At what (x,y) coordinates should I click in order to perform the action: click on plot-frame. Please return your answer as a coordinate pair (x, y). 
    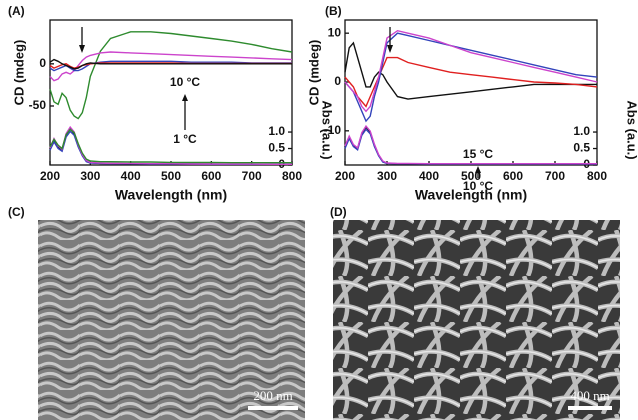
    Looking at the image, I should click on (171, 92).